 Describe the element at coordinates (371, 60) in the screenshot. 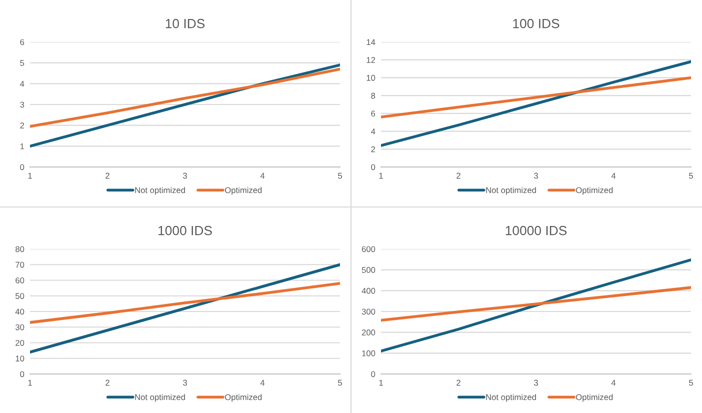

I see `y-tick-label: 12` at that location.